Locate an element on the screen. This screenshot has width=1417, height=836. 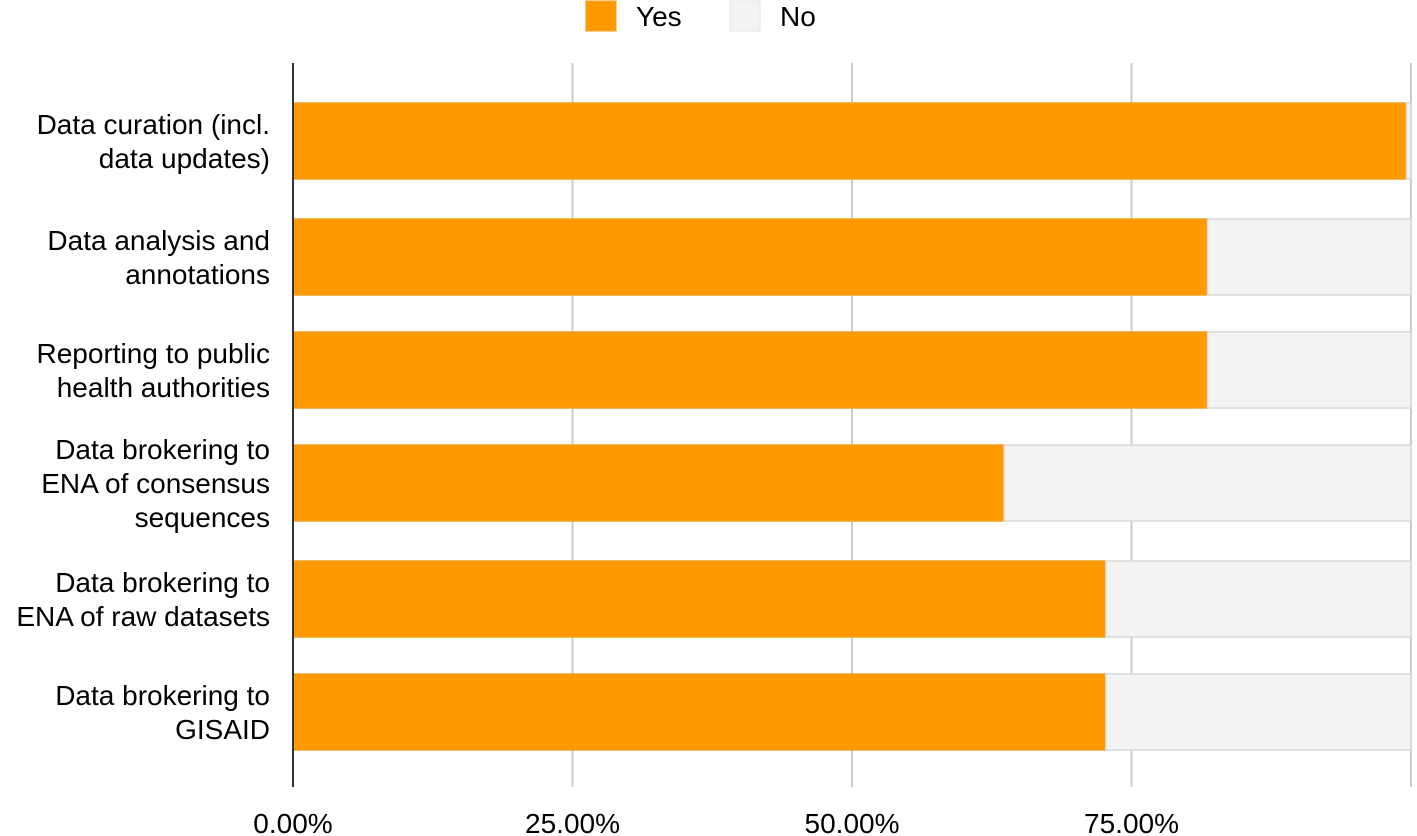
legend-swatch-yes is located at coordinates (601, 16).